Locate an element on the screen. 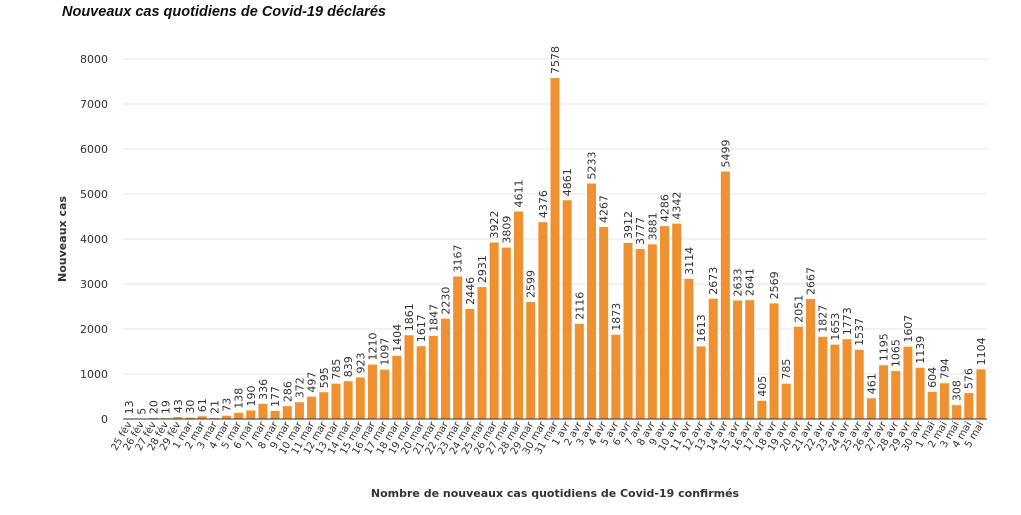  bar-value-label: 4342 is located at coordinates (677, 206).